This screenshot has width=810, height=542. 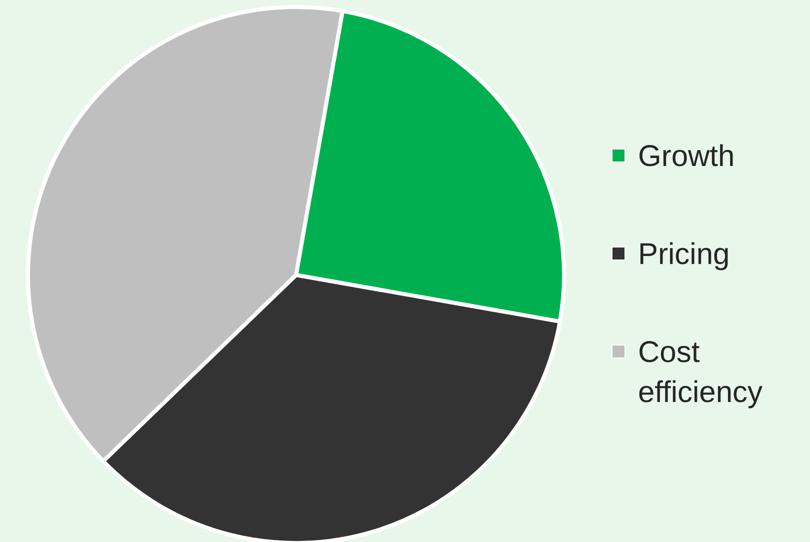 I want to click on legend-label: Pricing, so click(x=684, y=254).